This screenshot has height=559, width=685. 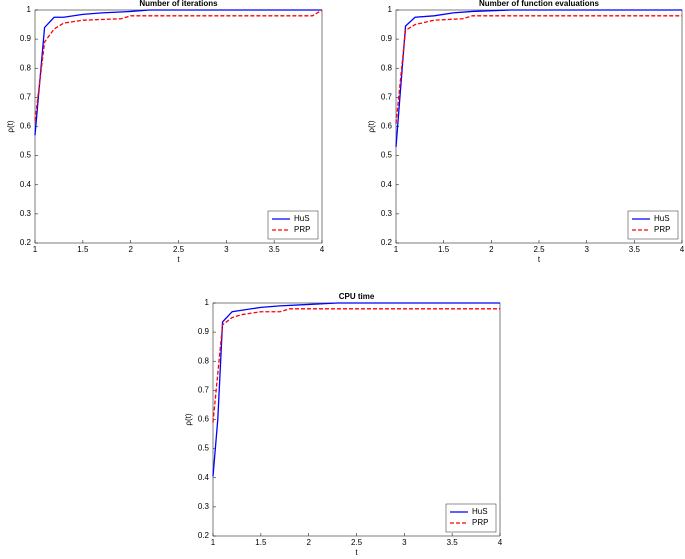 What do you see at coordinates (357, 296) in the screenshot?
I see `chart-title: CPU time` at bounding box center [357, 296].